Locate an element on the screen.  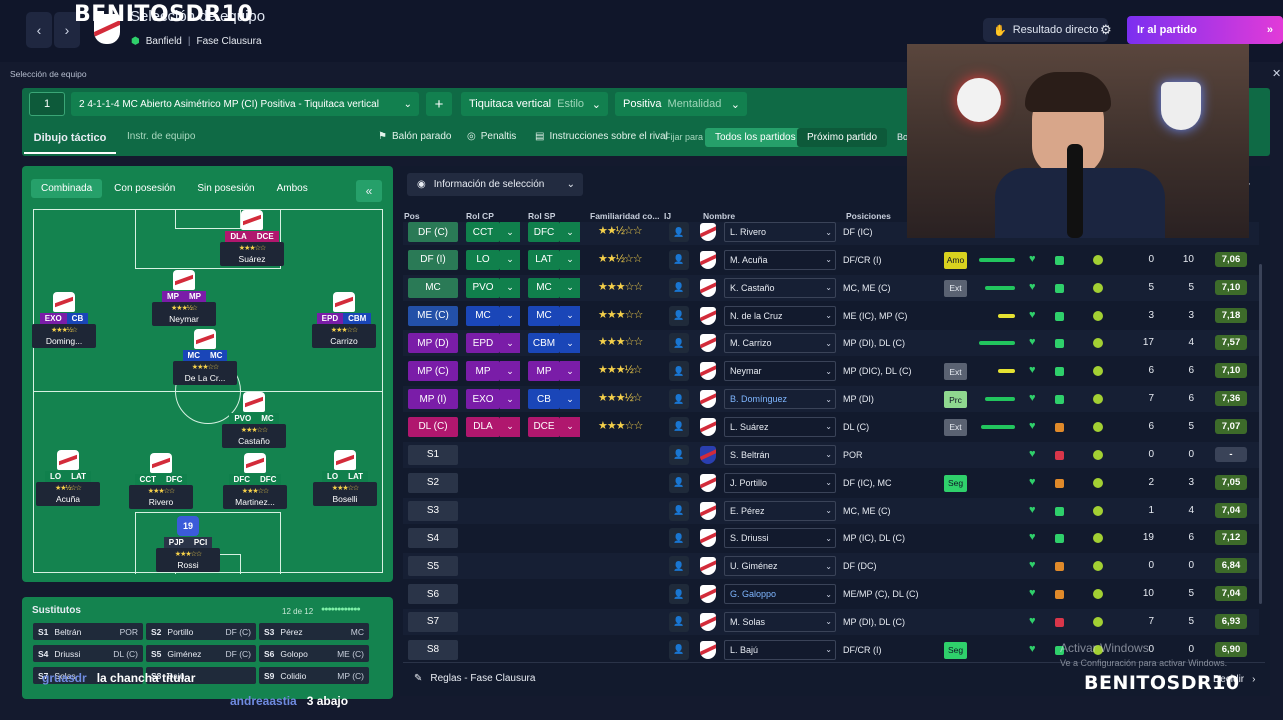
next-match-toggle: Próximo partido is located at coordinates (842, 137).